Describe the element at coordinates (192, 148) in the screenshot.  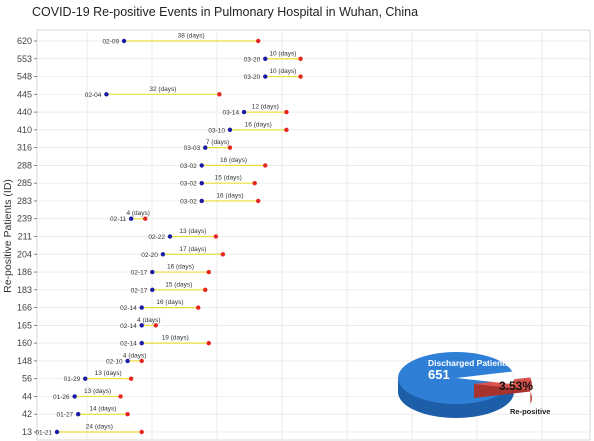
I see `discharge-date-label: 03-03` at that location.